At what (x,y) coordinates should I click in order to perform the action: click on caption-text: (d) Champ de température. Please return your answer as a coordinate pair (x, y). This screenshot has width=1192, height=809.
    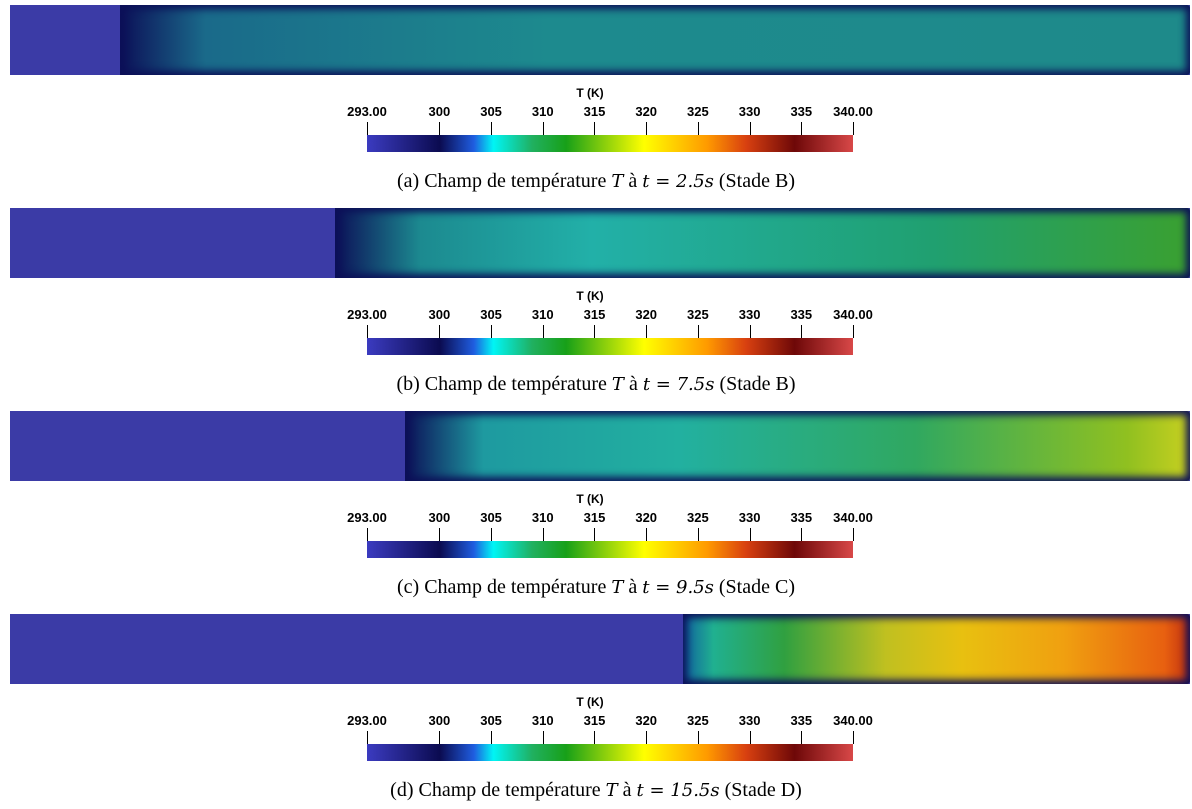
    Looking at the image, I should click on (495, 790).